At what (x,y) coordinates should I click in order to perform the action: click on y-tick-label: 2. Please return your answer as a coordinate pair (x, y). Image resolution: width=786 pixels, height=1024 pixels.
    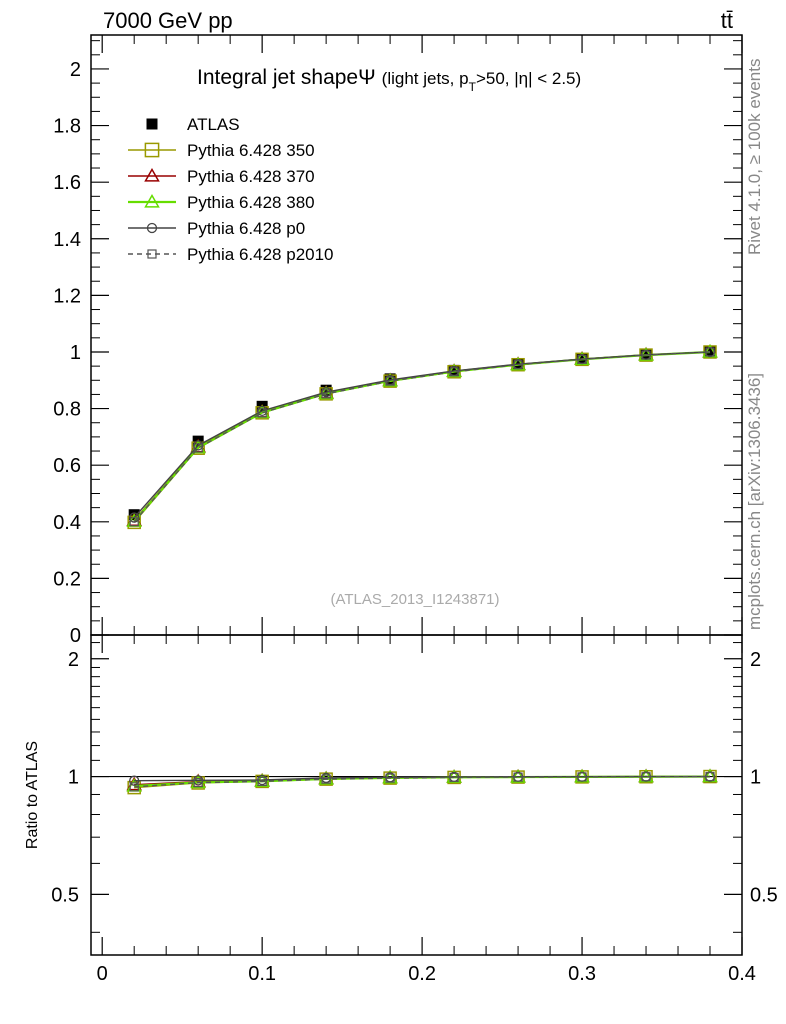
    Looking at the image, I should click on (75, 70).